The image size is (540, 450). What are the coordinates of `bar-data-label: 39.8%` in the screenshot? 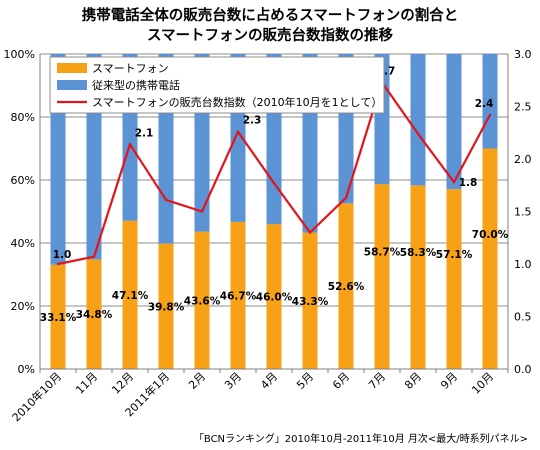 It's located at (166, 307).